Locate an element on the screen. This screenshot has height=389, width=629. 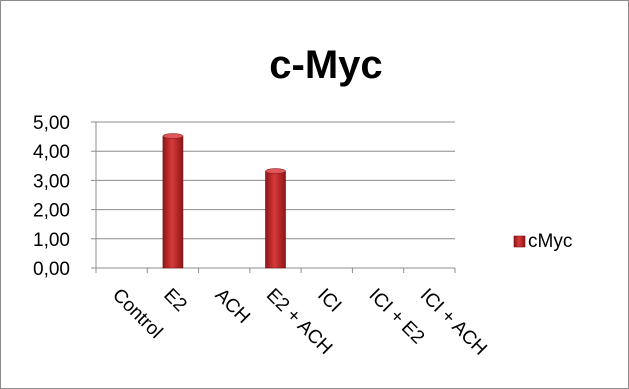
bars is located at coordinates (224, 201).